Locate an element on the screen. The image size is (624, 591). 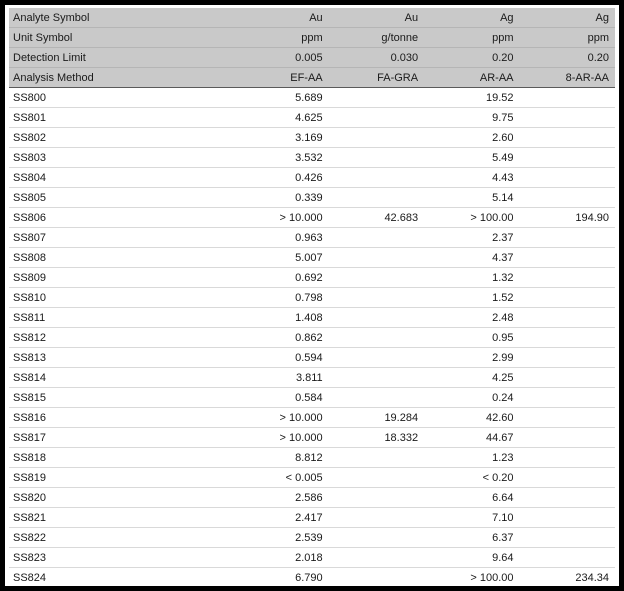
header-value: g/tonne is located at coordinates (376, 37).